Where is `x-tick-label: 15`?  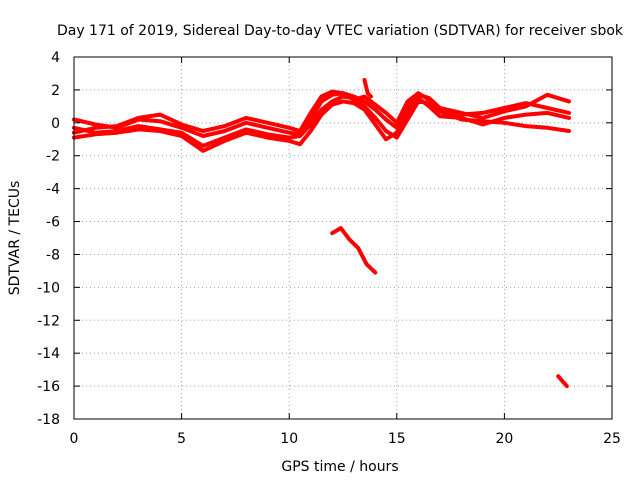 x-tick-label: 15 is located at coordinates (397, 439).